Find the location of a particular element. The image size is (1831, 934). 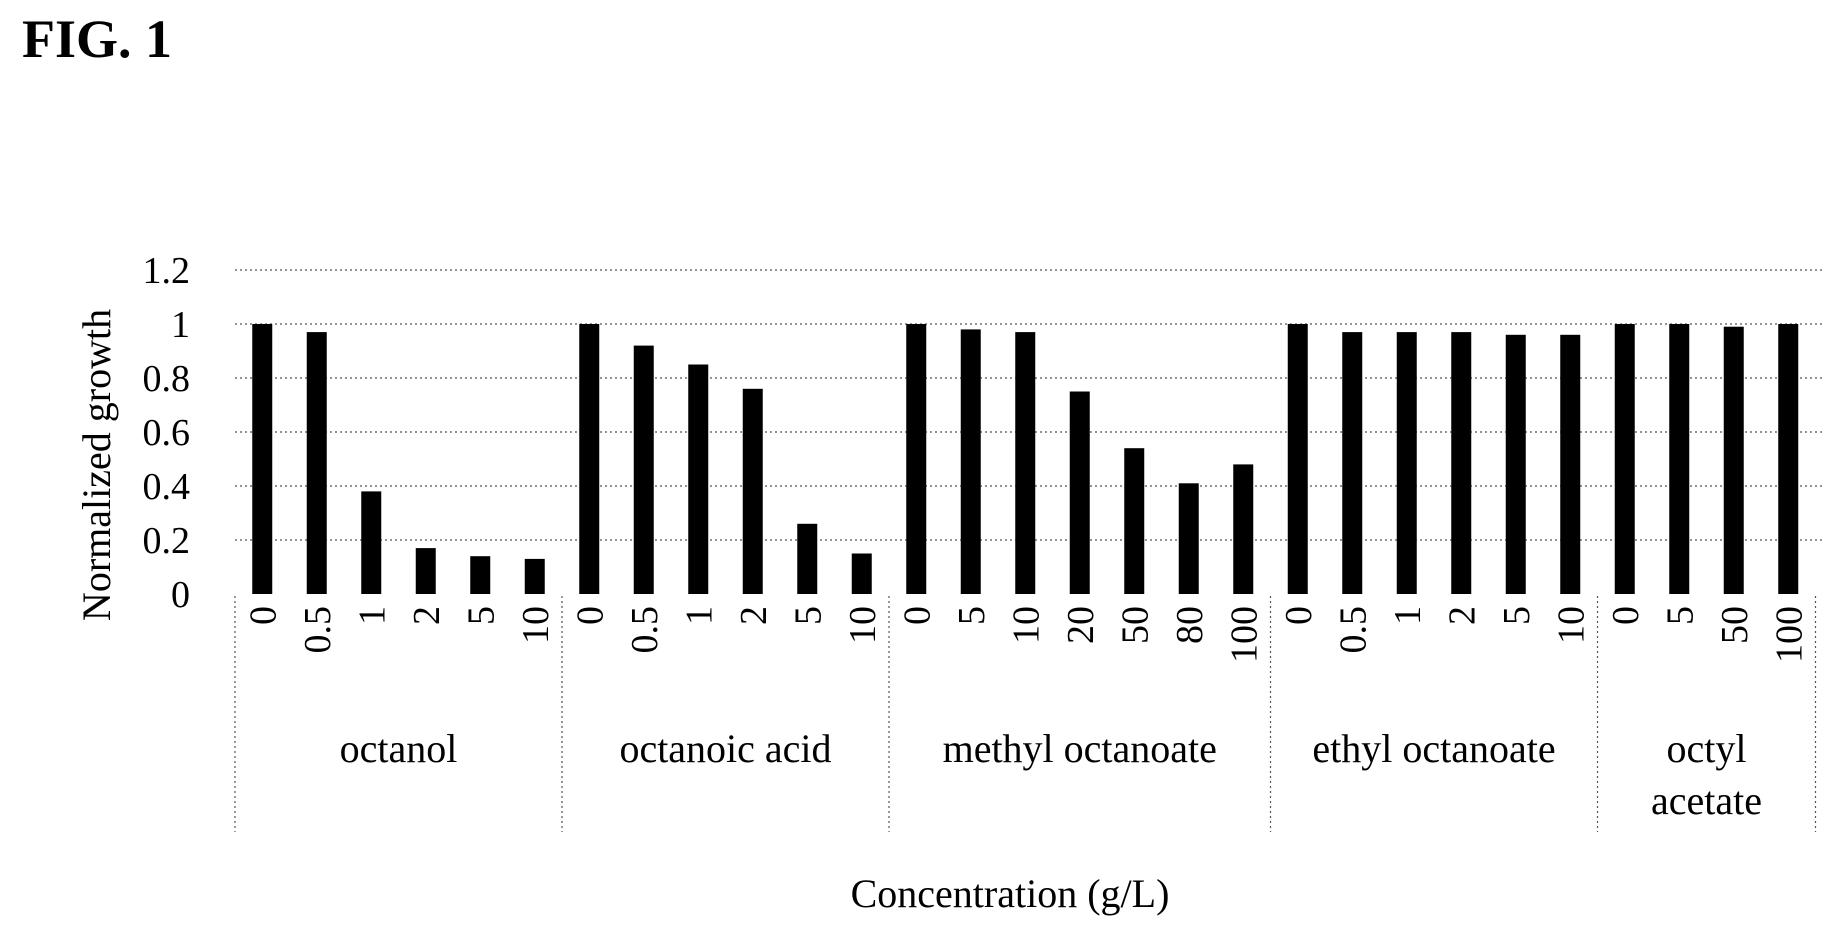

y-tick-label: 0.2 is located at coordinates (167, 541).